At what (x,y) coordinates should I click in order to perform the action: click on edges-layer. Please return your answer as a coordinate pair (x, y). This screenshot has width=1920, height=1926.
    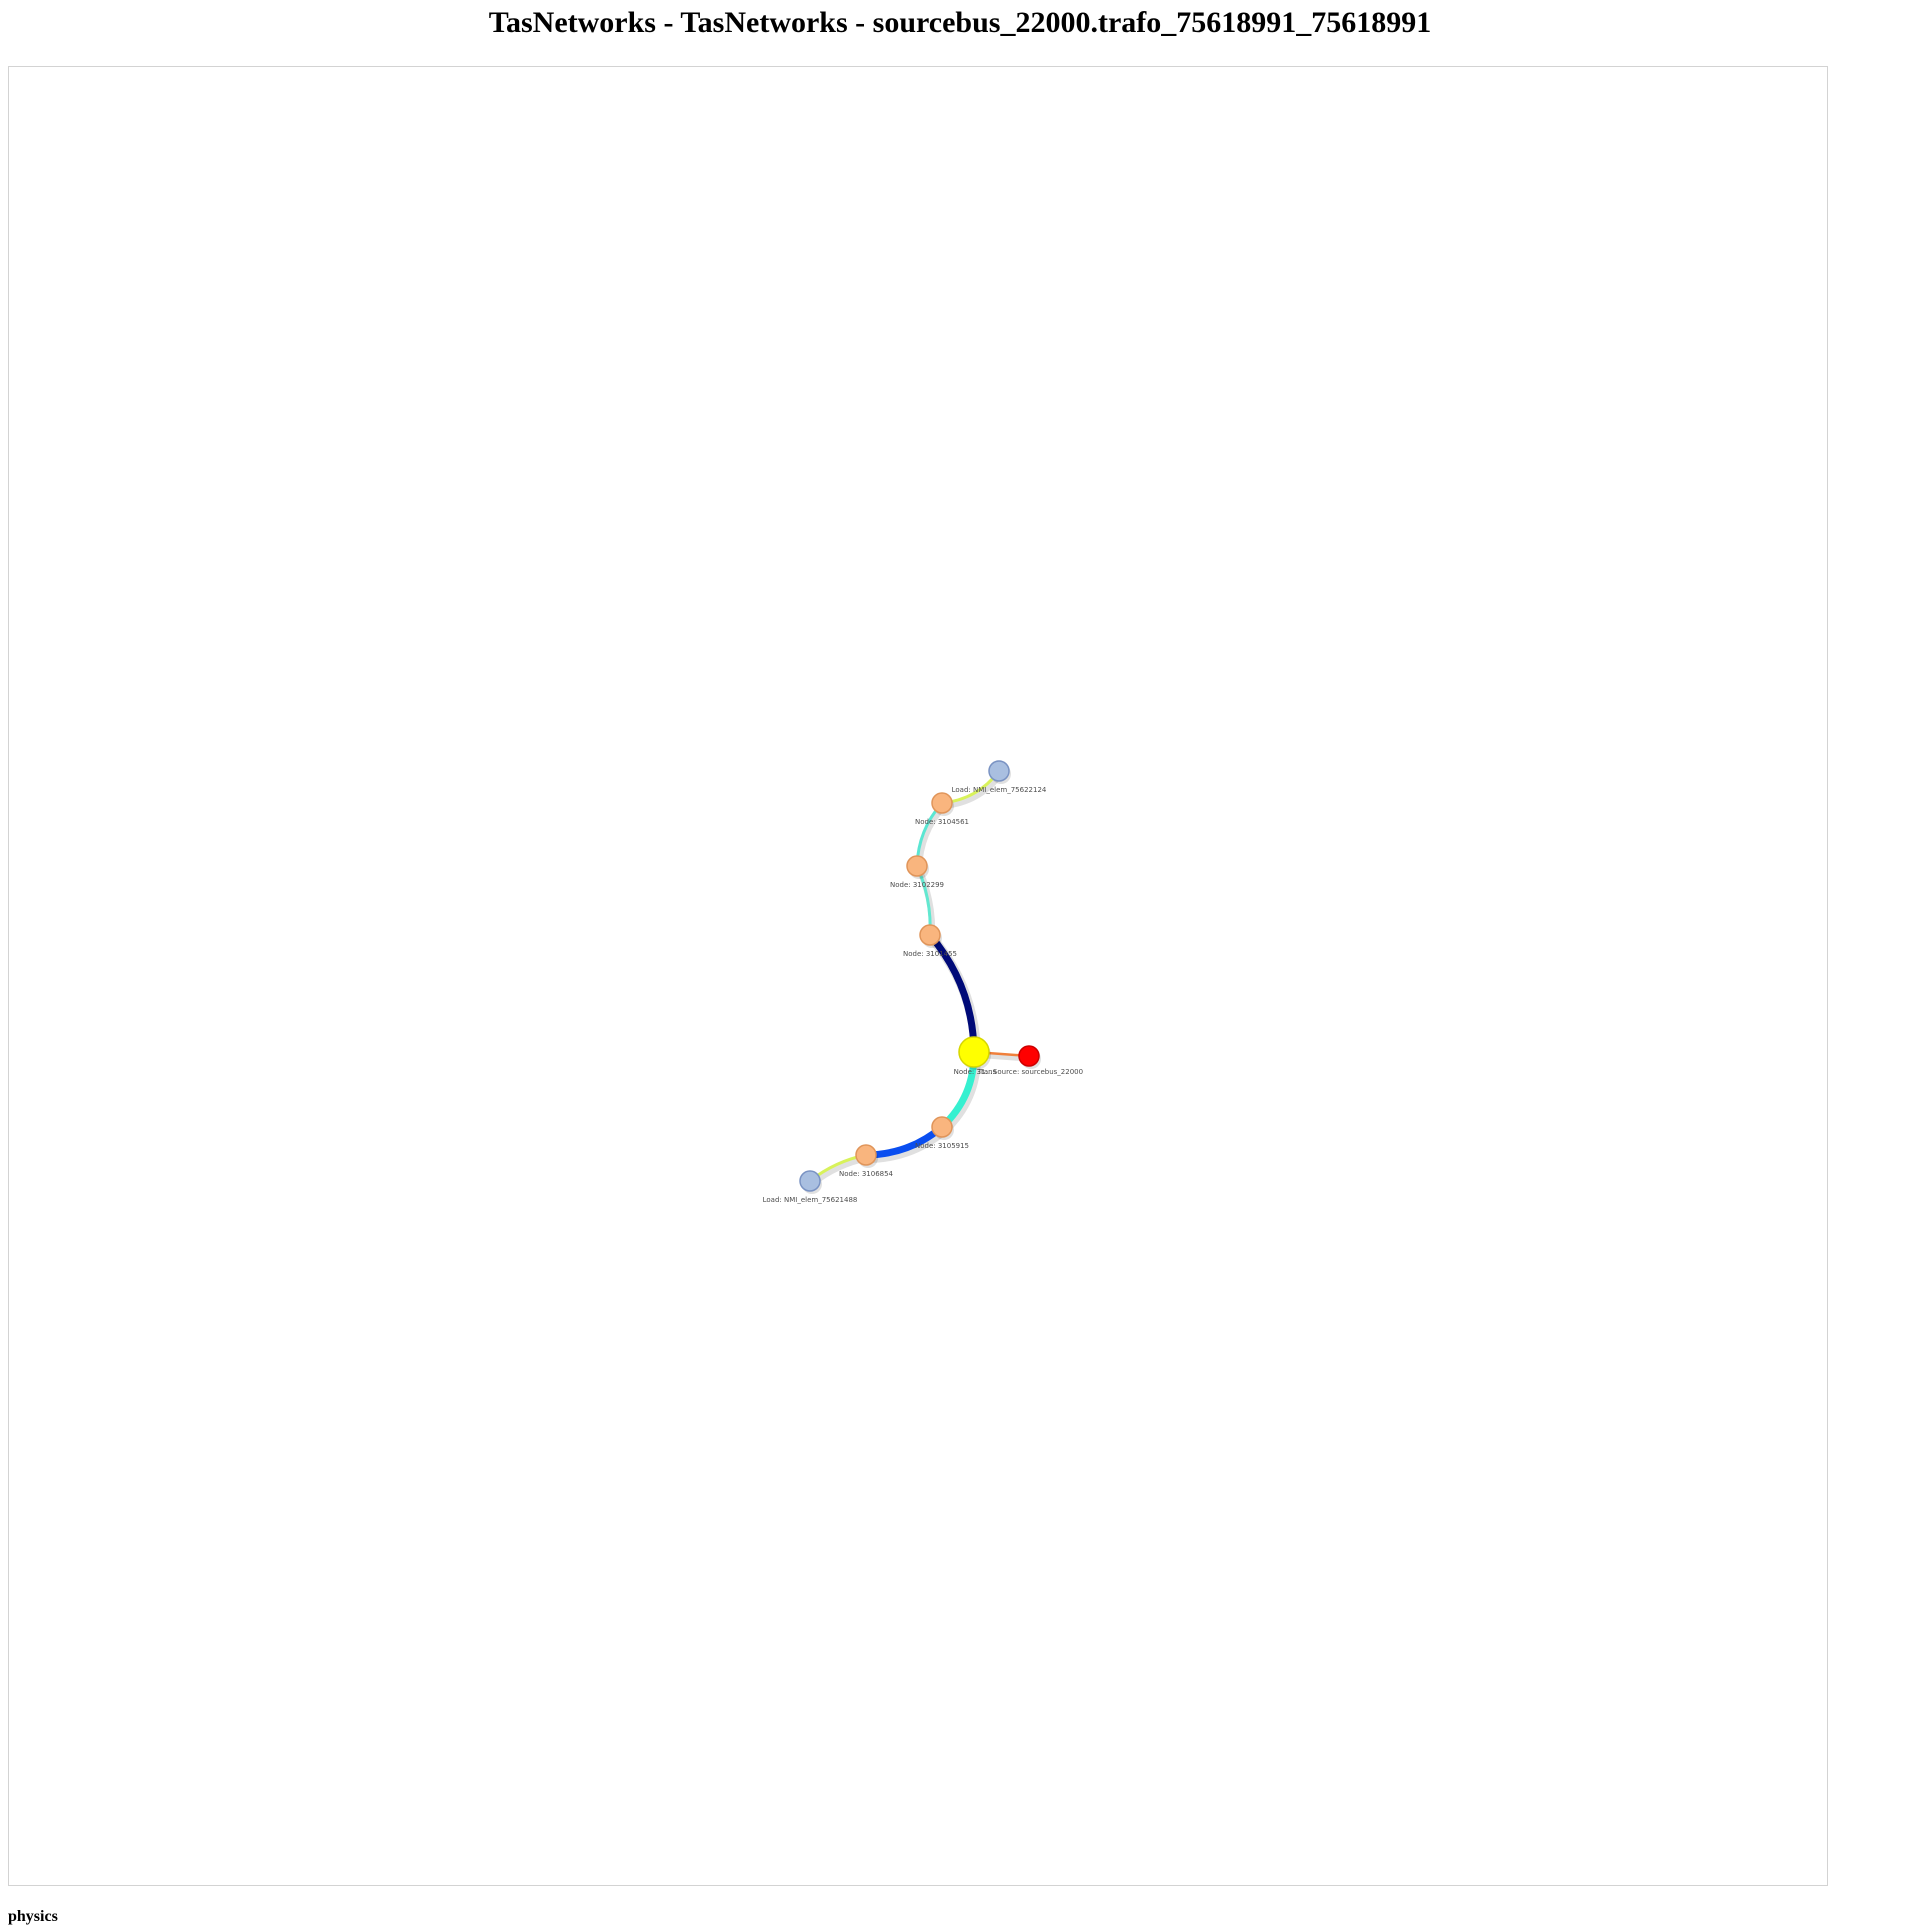
    Looking at the image, I should click on (920, 978).